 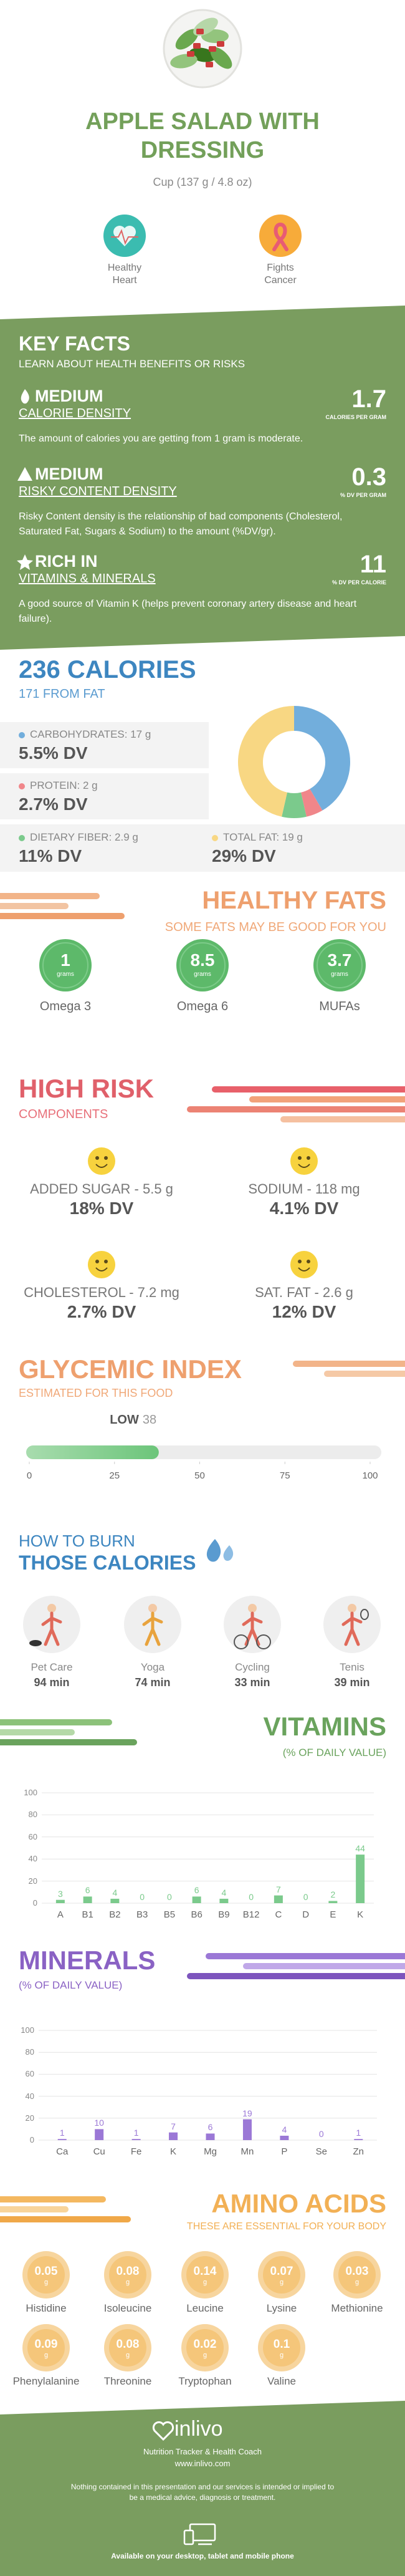 I want to click on fact-name: VITAMINS & MINERALS, so click(x=87, y=579).